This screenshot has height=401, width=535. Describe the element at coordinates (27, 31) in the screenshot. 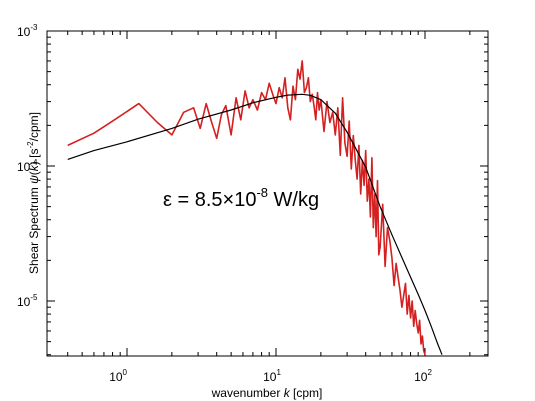

I see `y-tick-label-1e-3: 10⁻³` at that location.